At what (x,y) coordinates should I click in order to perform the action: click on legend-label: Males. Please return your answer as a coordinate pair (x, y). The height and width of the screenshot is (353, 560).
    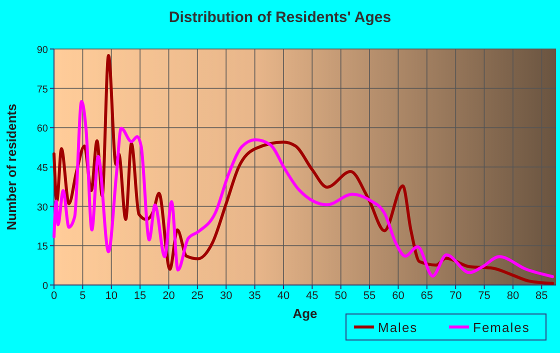
    Looking at the image, I should click on (398, 327).